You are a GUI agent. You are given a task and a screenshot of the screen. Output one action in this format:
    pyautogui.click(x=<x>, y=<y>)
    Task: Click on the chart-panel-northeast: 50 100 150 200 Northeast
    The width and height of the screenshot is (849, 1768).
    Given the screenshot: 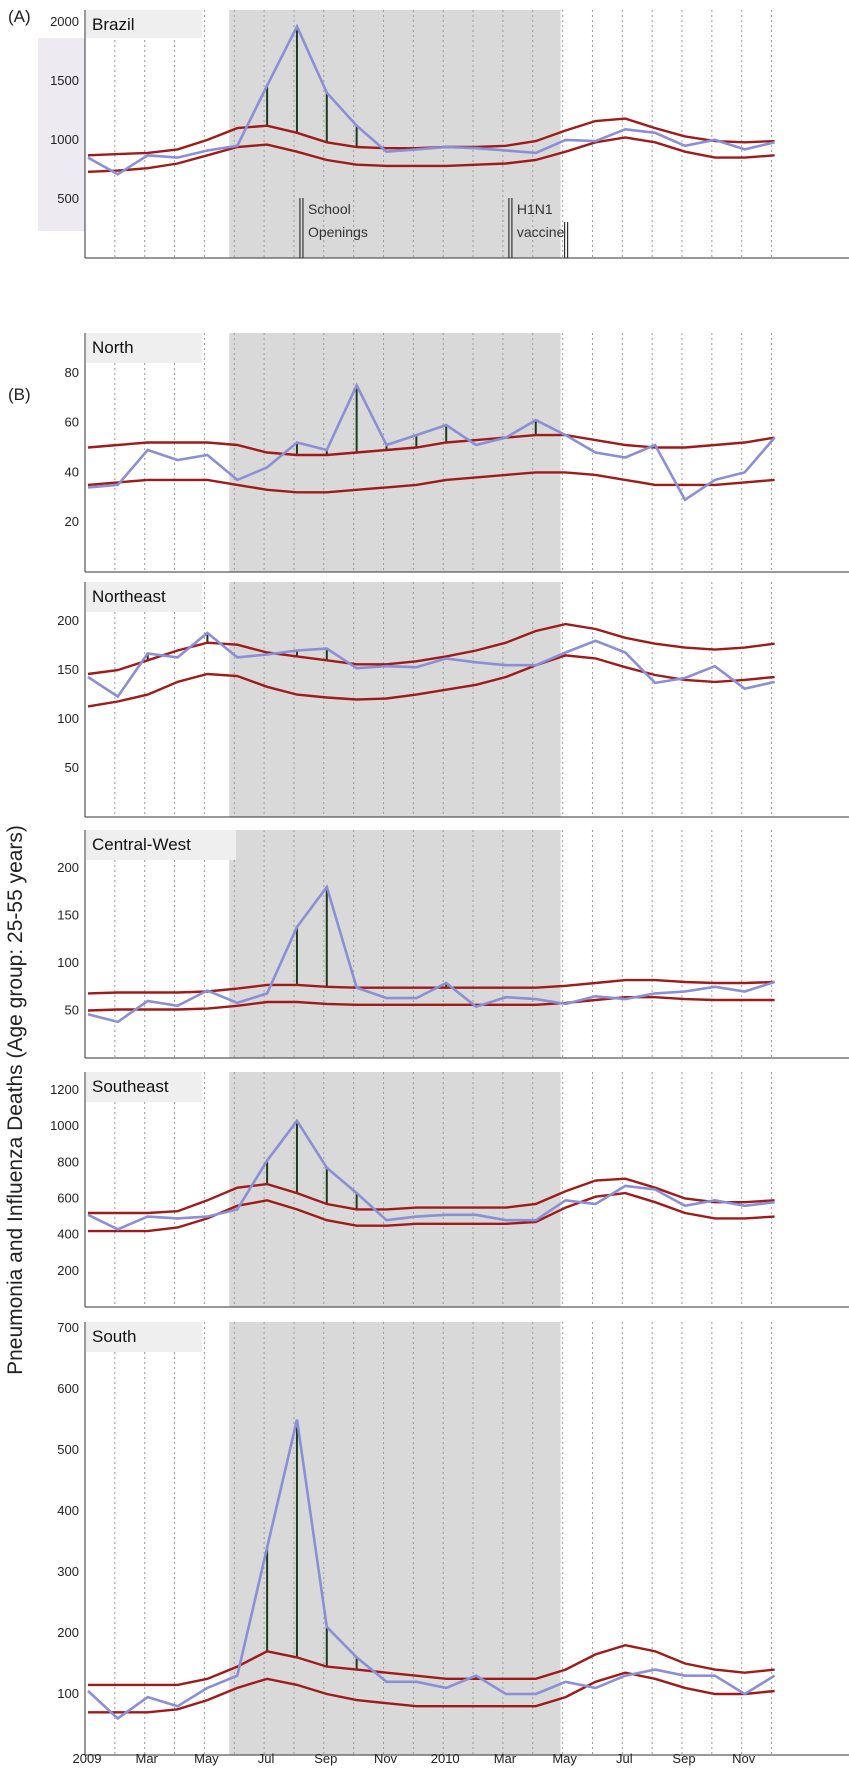 What is the action you would take?
    pyautogui.click(x=453, y=700)
    